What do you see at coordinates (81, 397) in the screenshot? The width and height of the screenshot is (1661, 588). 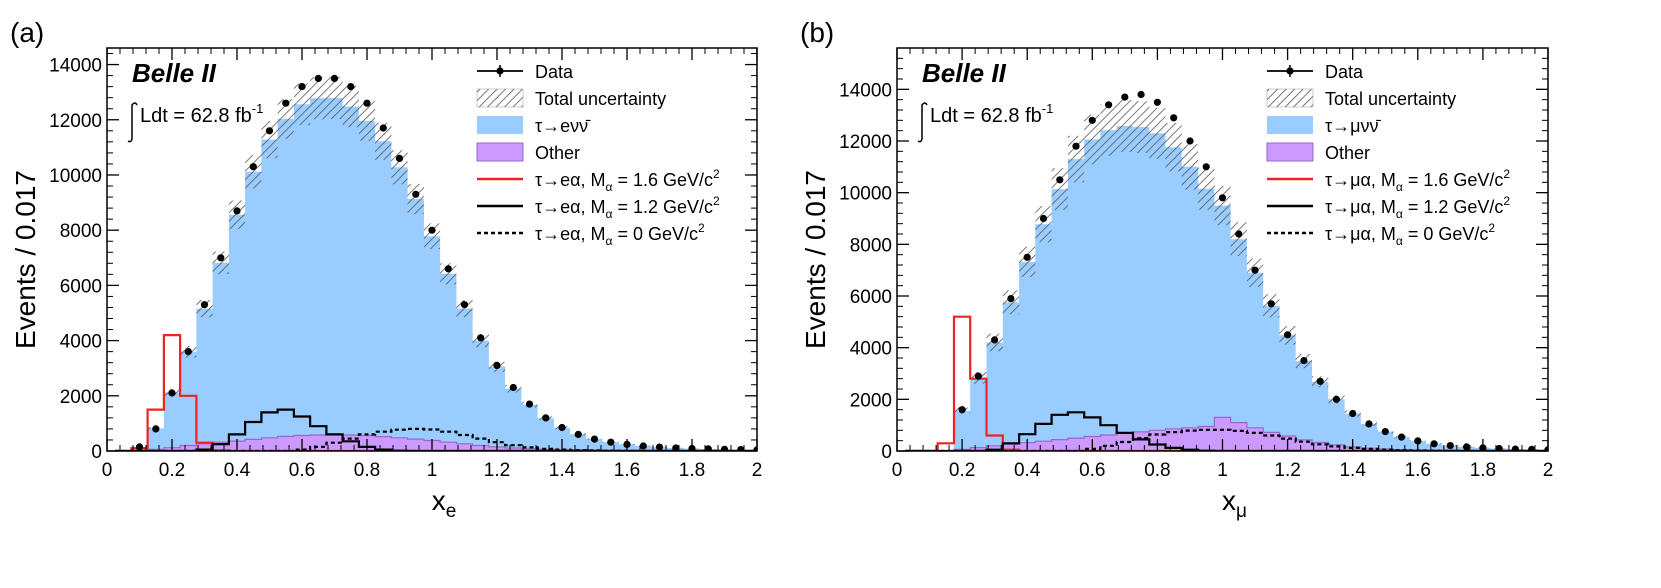 I see `y-tick-label: 2000` at bounding box center [81, 397].